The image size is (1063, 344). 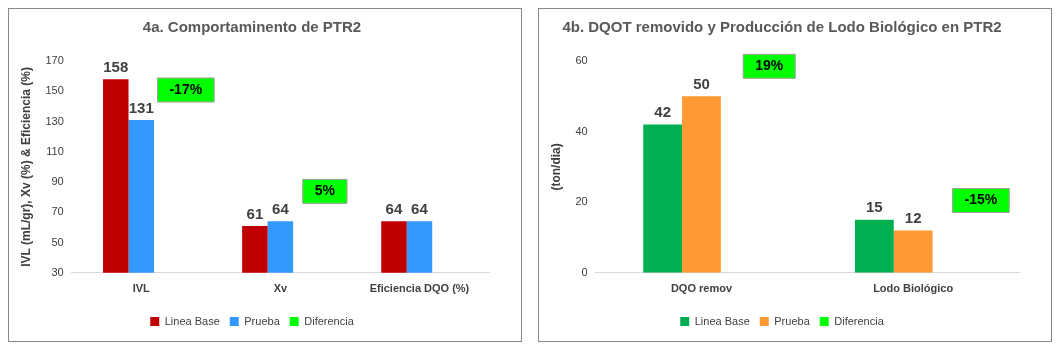 I want to click on annotation: -17%, so click(x=186, y=88).